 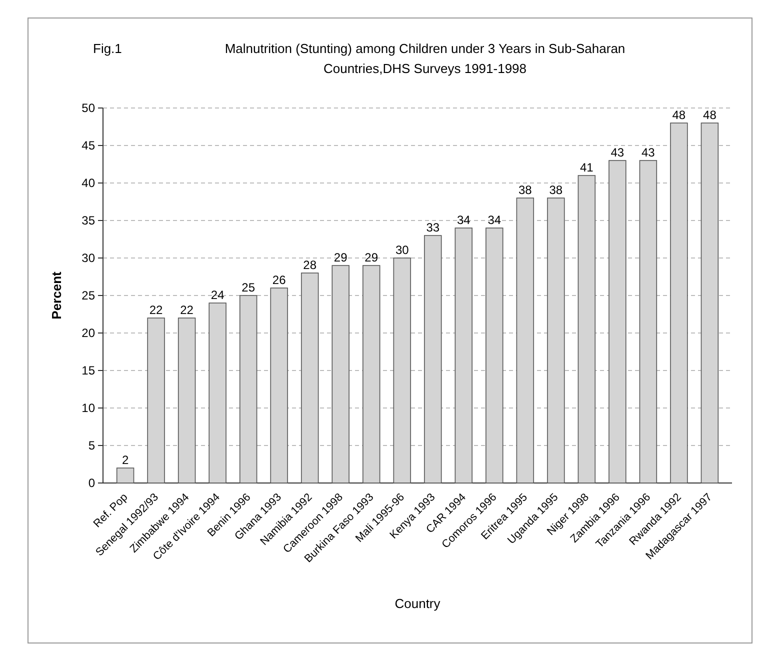 What do you see at coordinates (249, 287) in the screenshot?
I see `data-label: 25` at bounding box center [249, 287].